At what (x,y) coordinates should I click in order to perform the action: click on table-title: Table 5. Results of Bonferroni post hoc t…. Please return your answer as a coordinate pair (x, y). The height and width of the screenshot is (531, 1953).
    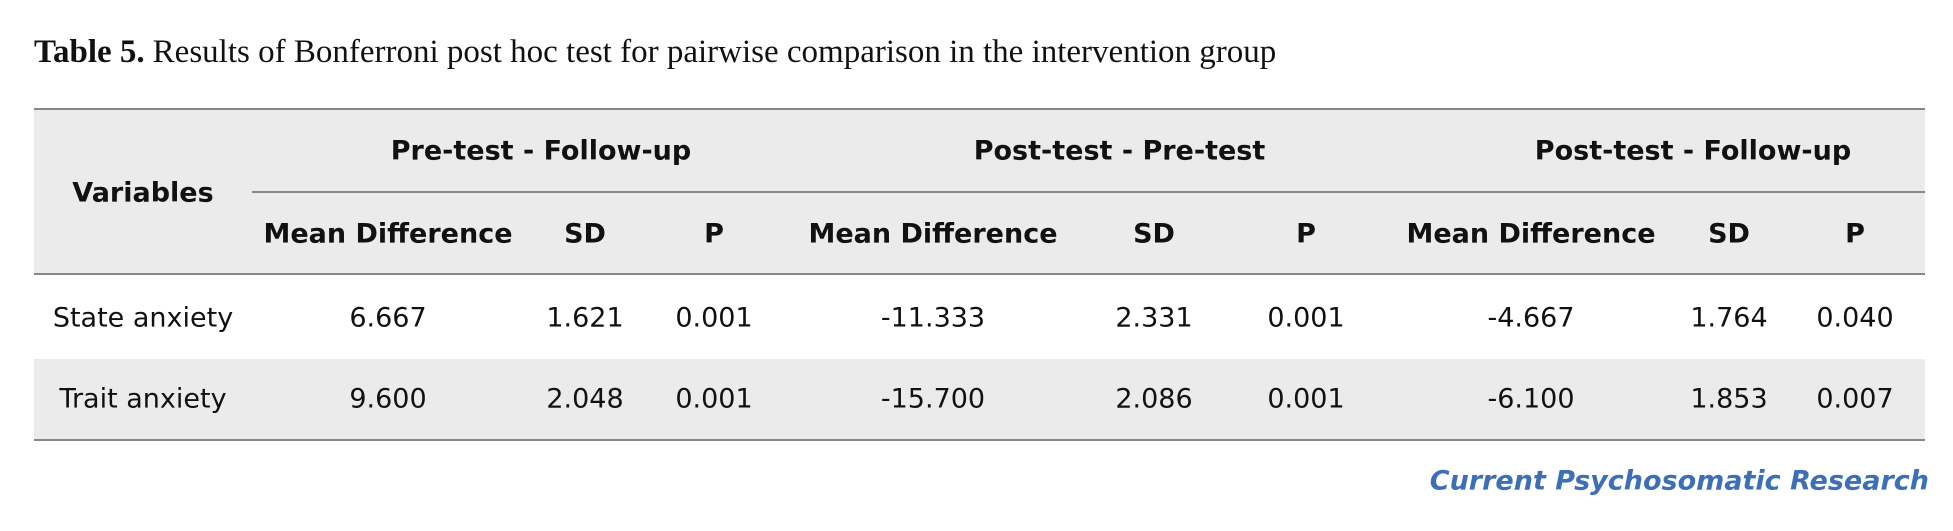
    Looking at the image, I should click on (655, 52).